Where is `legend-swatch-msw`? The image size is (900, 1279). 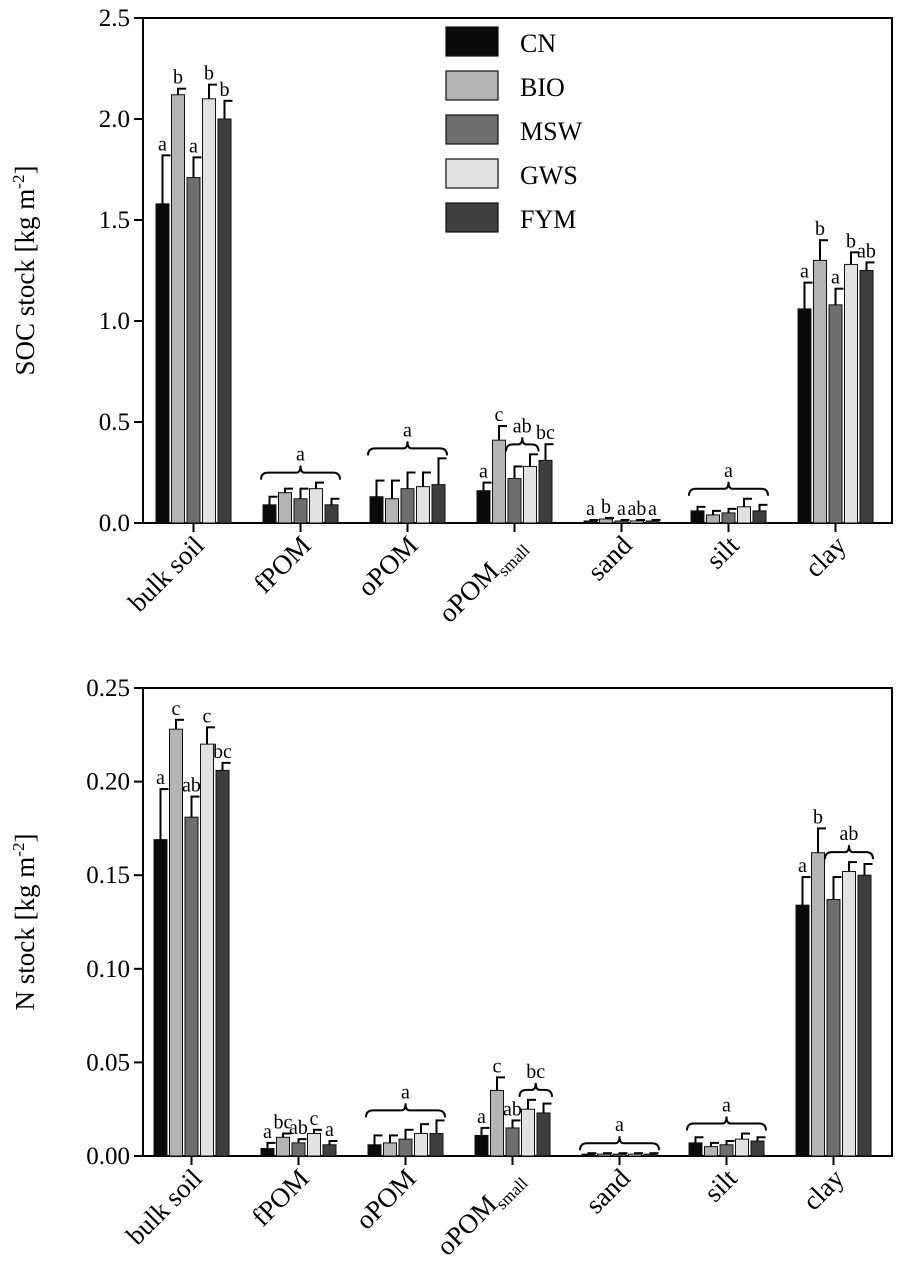
legend-swatch-msw is located at coordinates (472, 129).